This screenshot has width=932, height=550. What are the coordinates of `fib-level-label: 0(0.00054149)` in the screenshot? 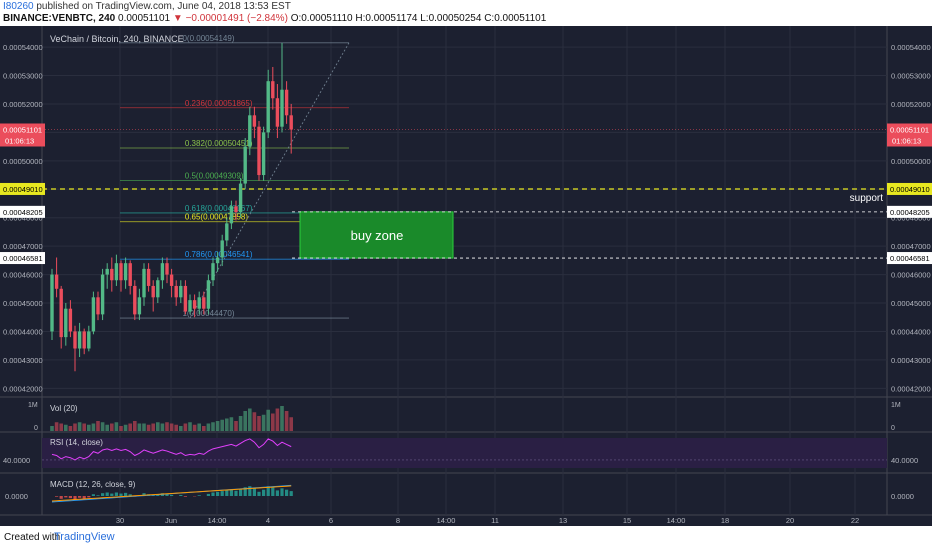 It's located at (208, 38).